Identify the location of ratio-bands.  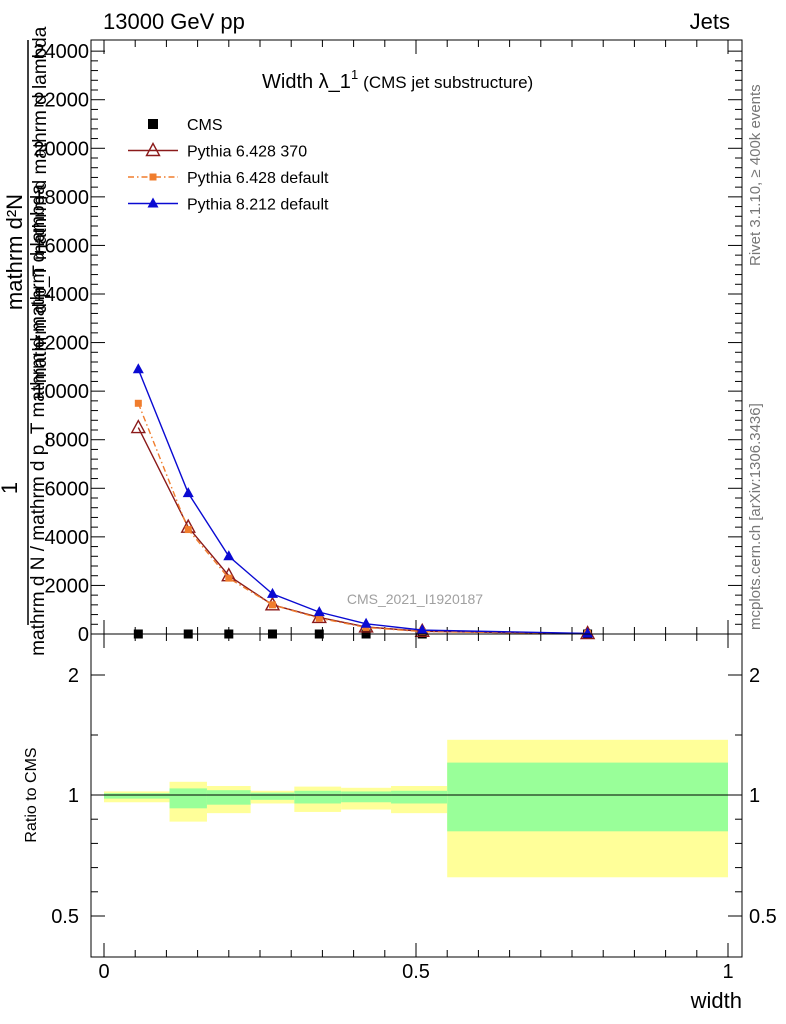
(416, 808).